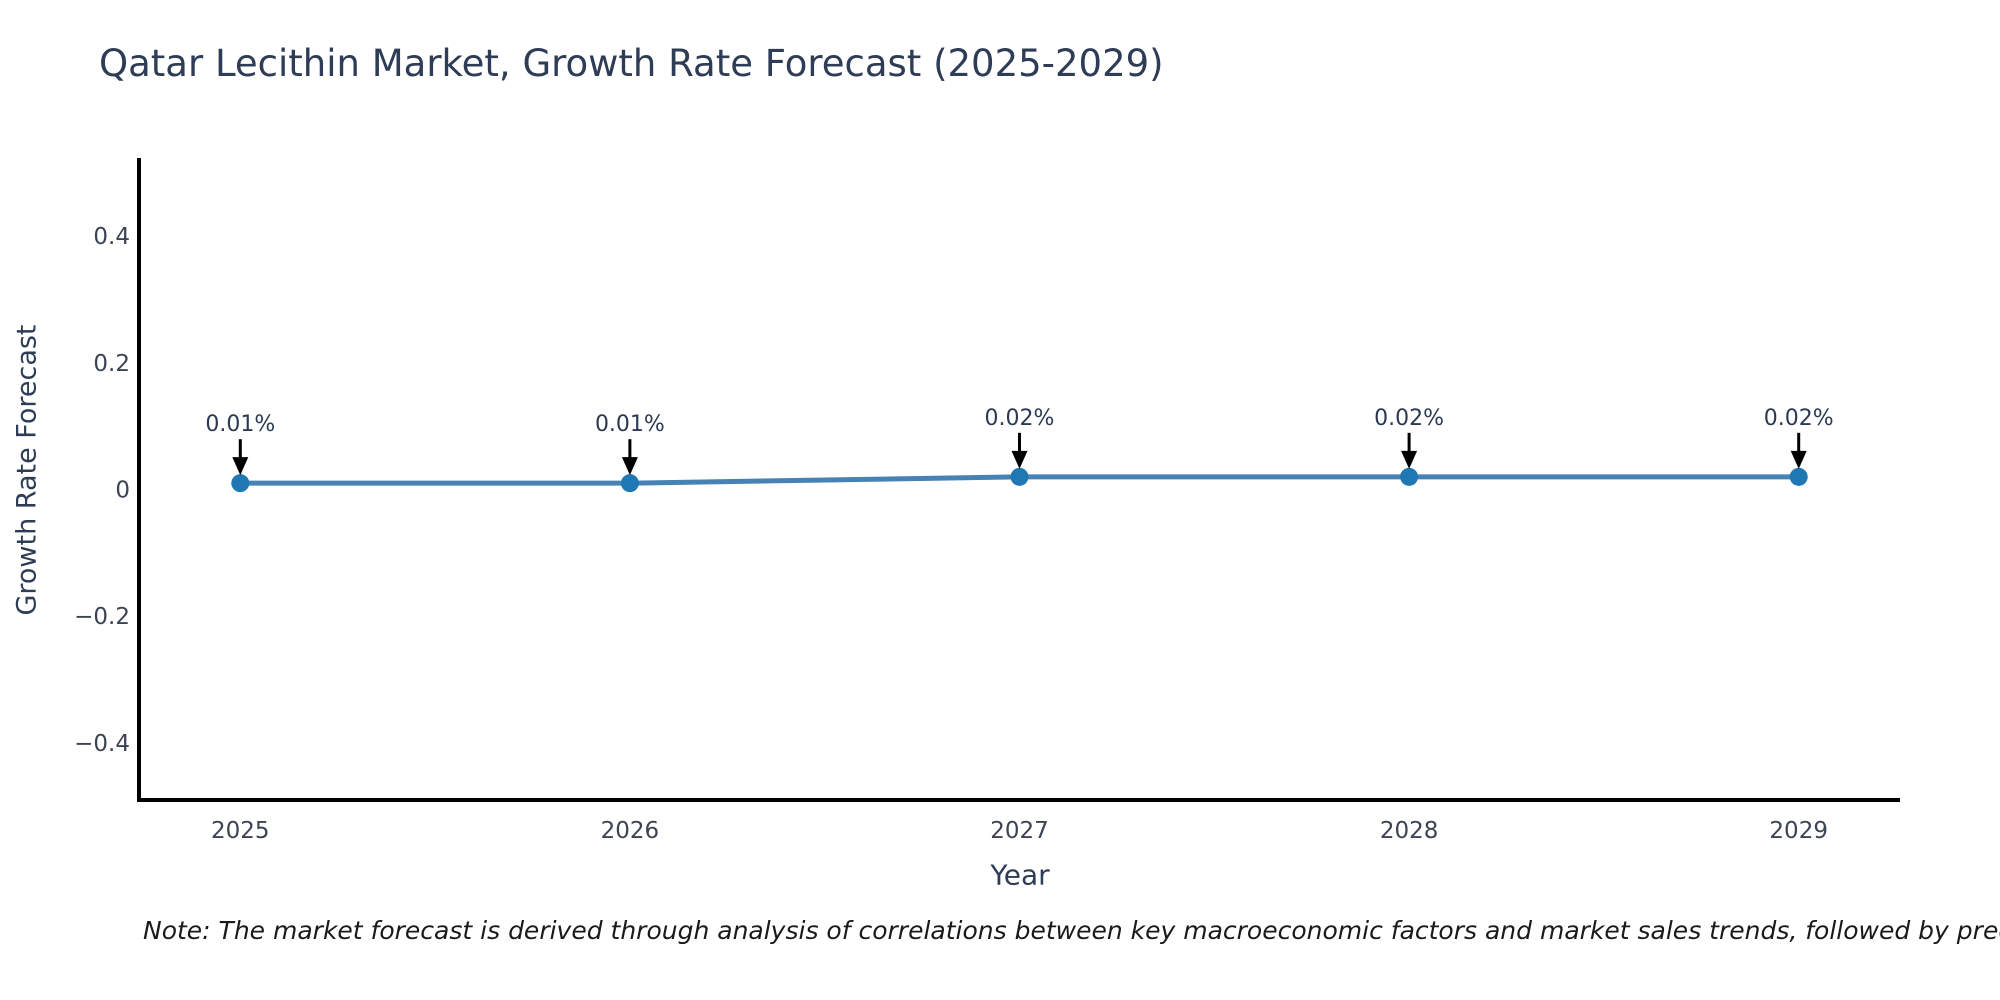 This screenshot has width=2000, height=1000. Describe the element at coordinates (122, 491) in the screenshot. I see `y-tick-label: 0` at that location.